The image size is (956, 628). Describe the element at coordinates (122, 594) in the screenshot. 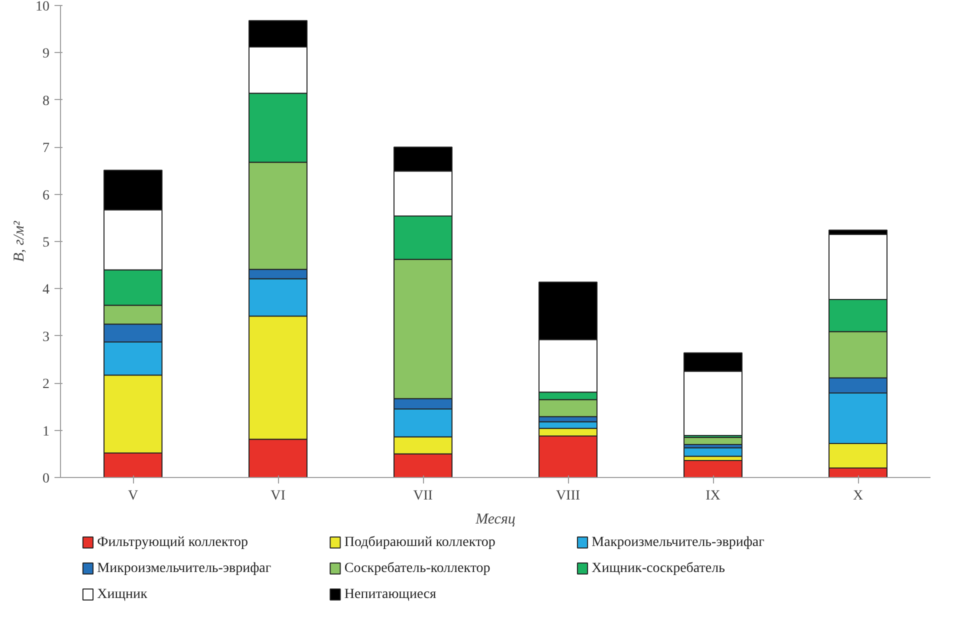

I see `legend-label: Хищник` at that location.